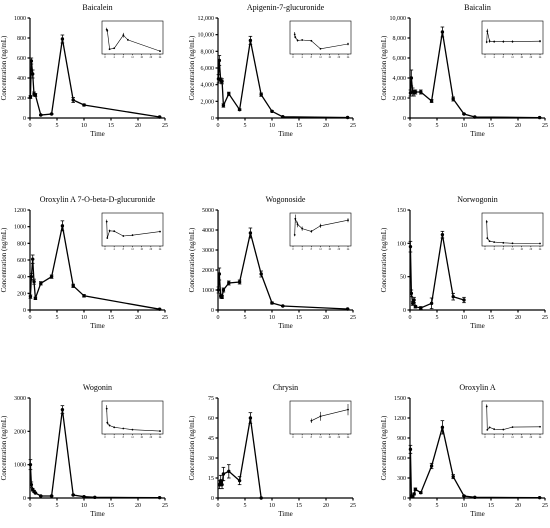 The image size is (550, 528). What do you see at coordinates (30, 126) in the screenshot?
I see `x-tick-label: 0` at bounding box center [30, 126].